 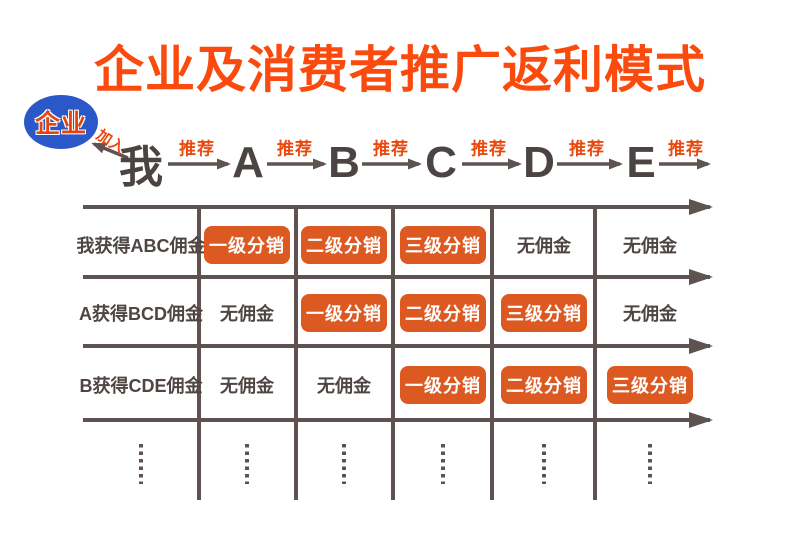 I want to click on enterprise-label: 企业, so click(x=60, y=124).